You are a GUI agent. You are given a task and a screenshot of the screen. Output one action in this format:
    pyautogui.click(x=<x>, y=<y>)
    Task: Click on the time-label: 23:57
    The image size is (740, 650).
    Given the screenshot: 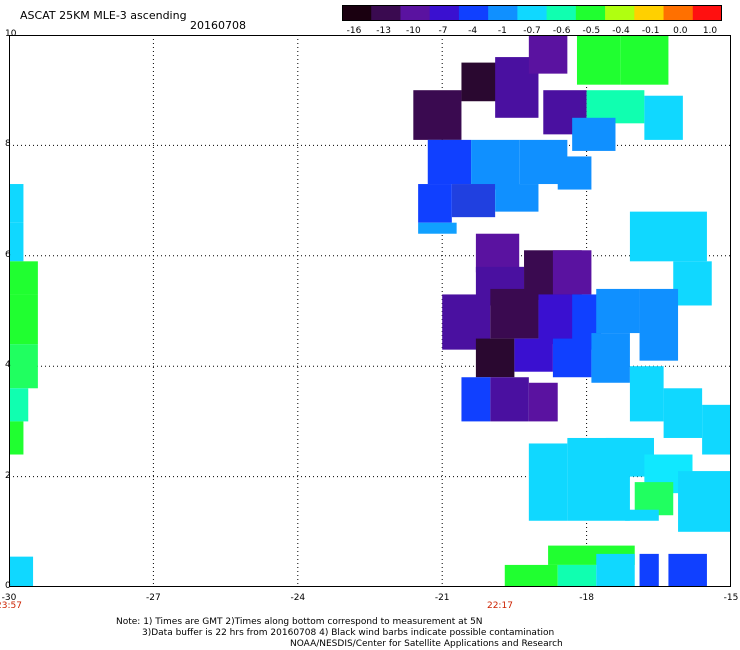 What is the action you would take?
    pyautogui.click(x=11, y=606)
    